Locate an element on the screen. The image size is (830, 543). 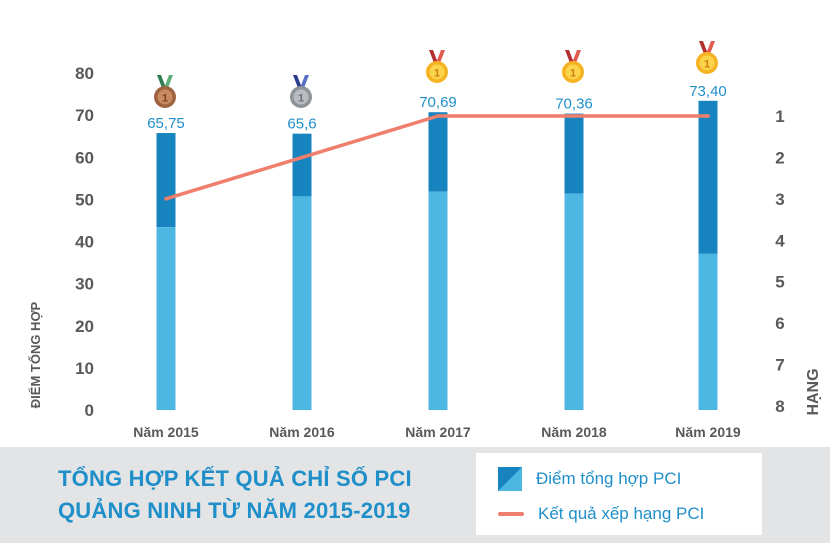
chart-legend: Điểm tổng hợp PCI Kết quả xếp hạng PCI is located at coordinates (619, 494).